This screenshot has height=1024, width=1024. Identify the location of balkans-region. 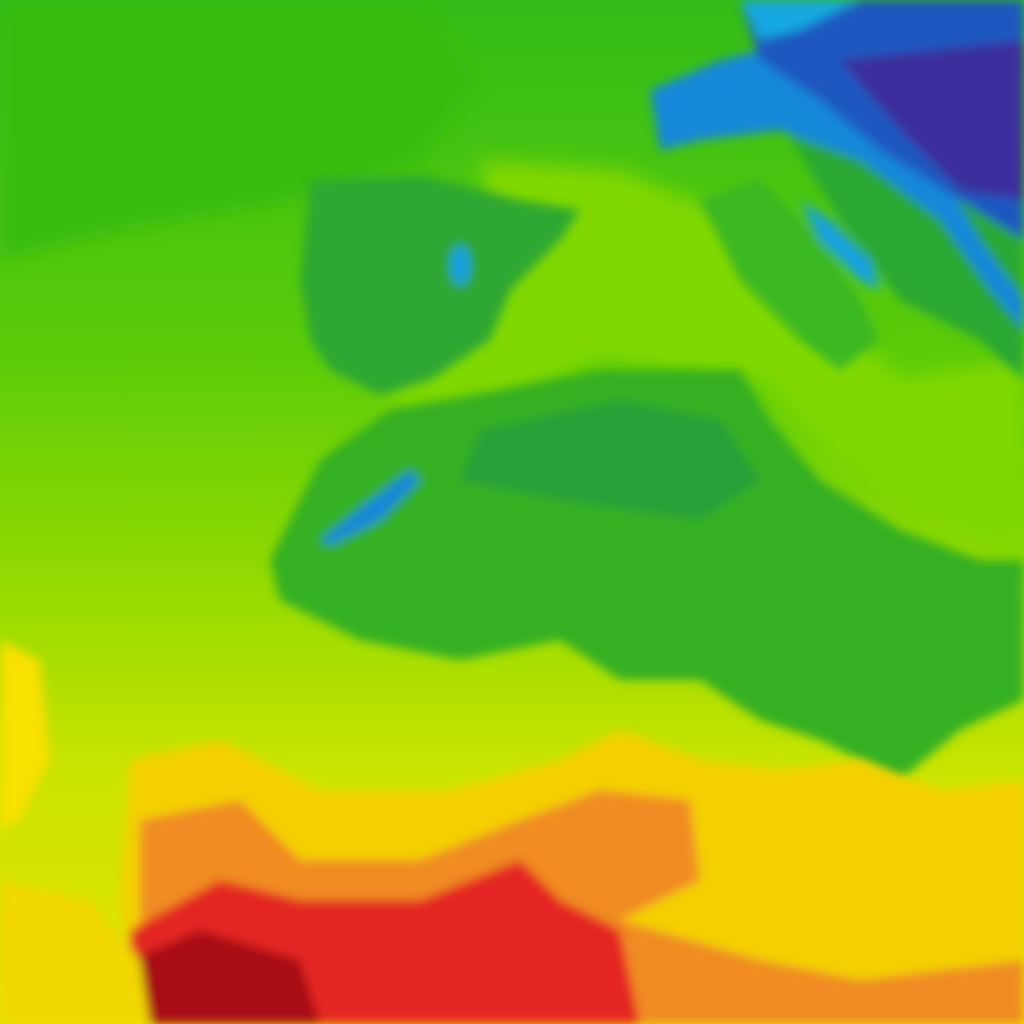
(902, 250).